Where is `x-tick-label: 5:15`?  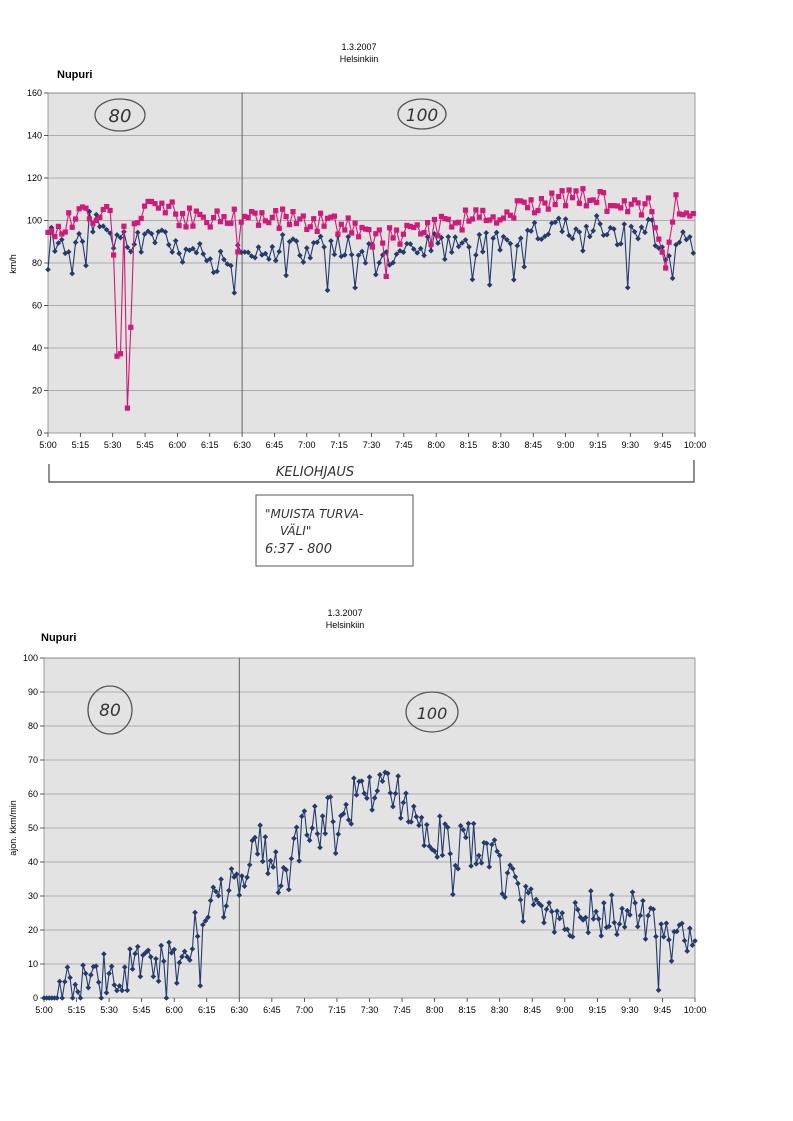
x-tick-label: 5:15 is located at coordinates (81, 445).